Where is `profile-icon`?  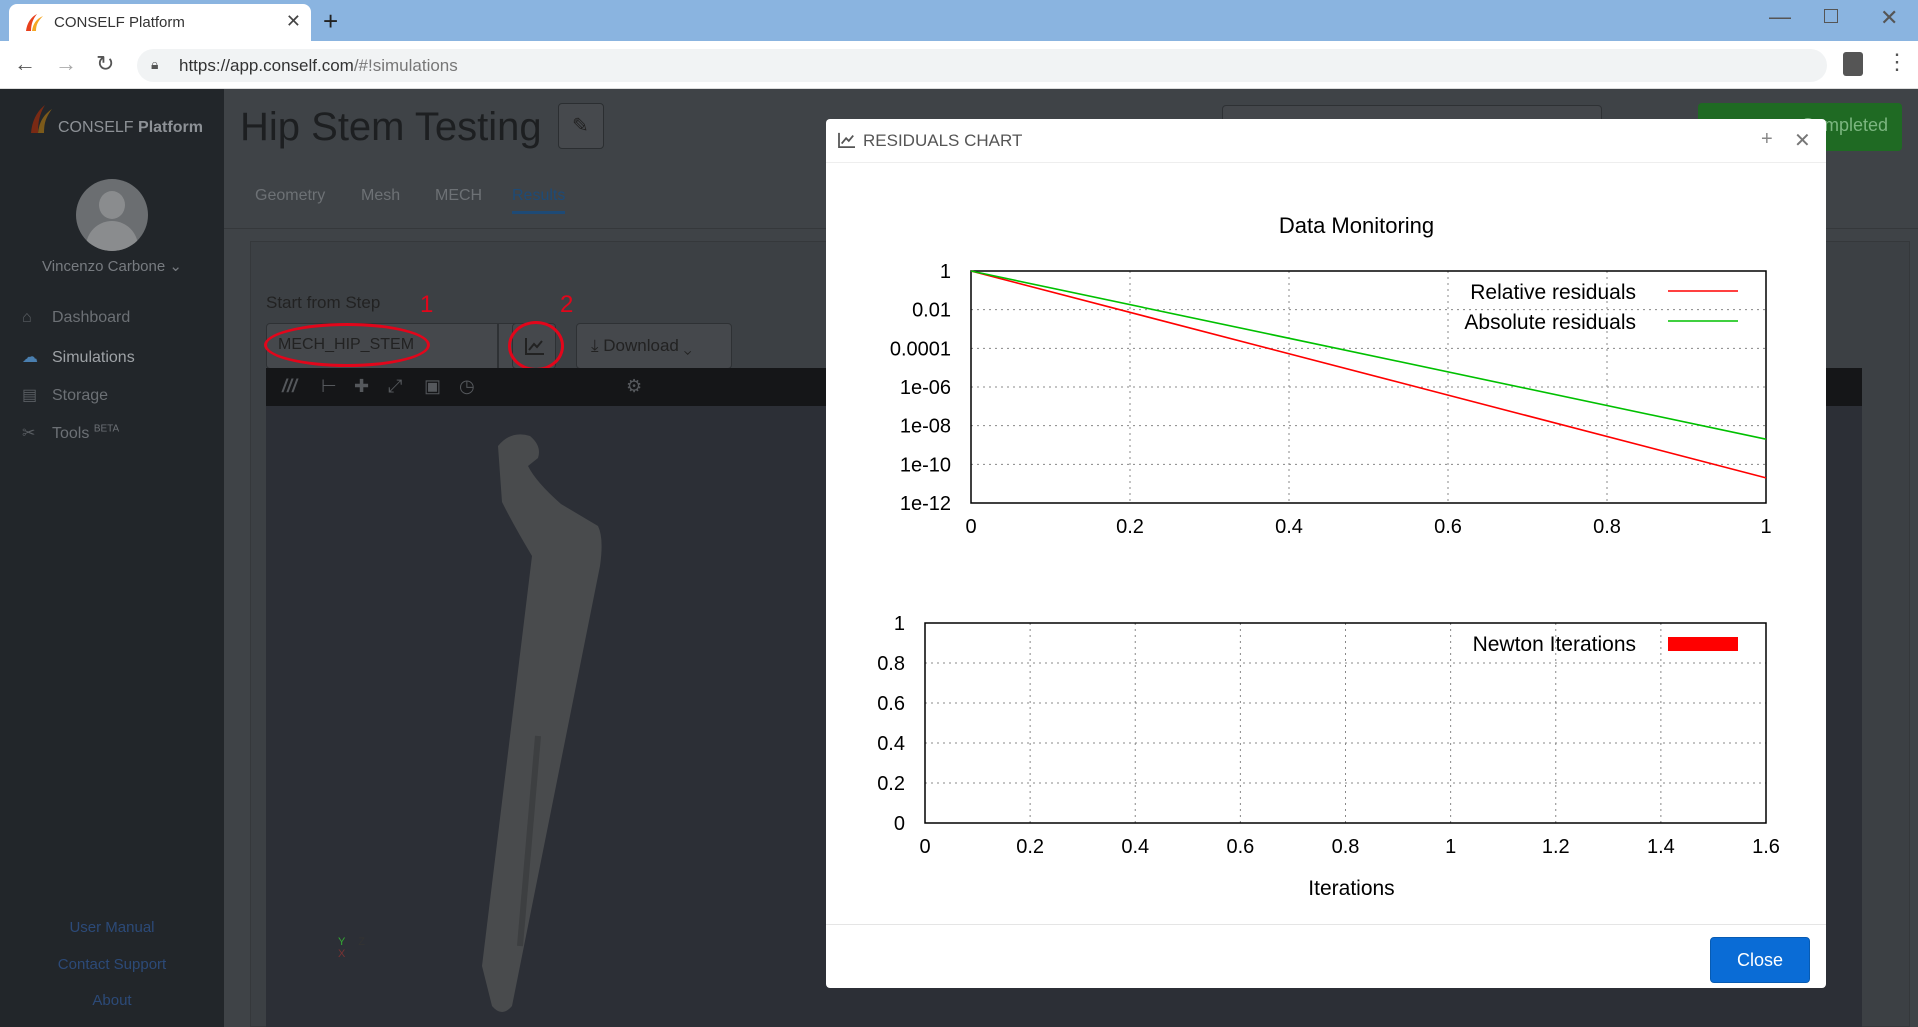 profile-icon is located at coordinates (1853, 64).